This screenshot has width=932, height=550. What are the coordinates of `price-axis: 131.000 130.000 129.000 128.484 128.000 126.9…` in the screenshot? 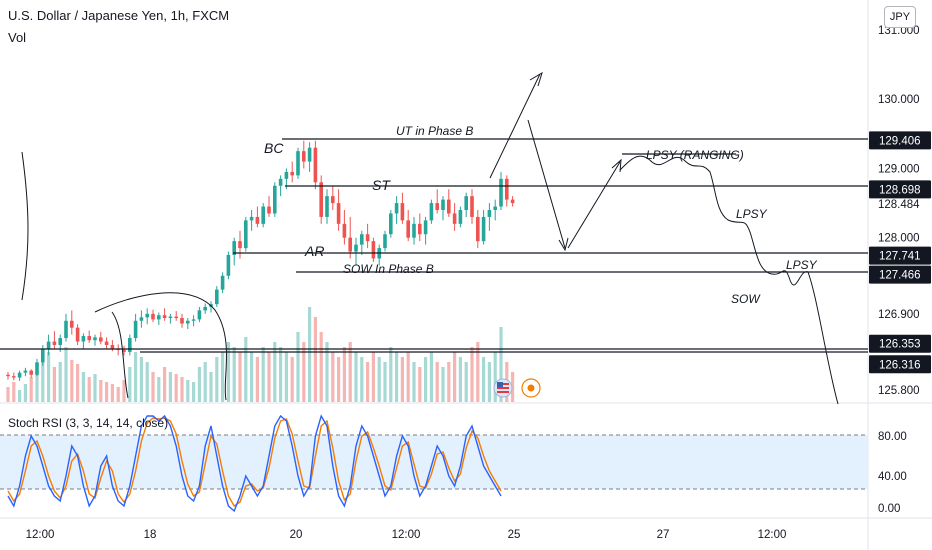 It's located at (899, 211).